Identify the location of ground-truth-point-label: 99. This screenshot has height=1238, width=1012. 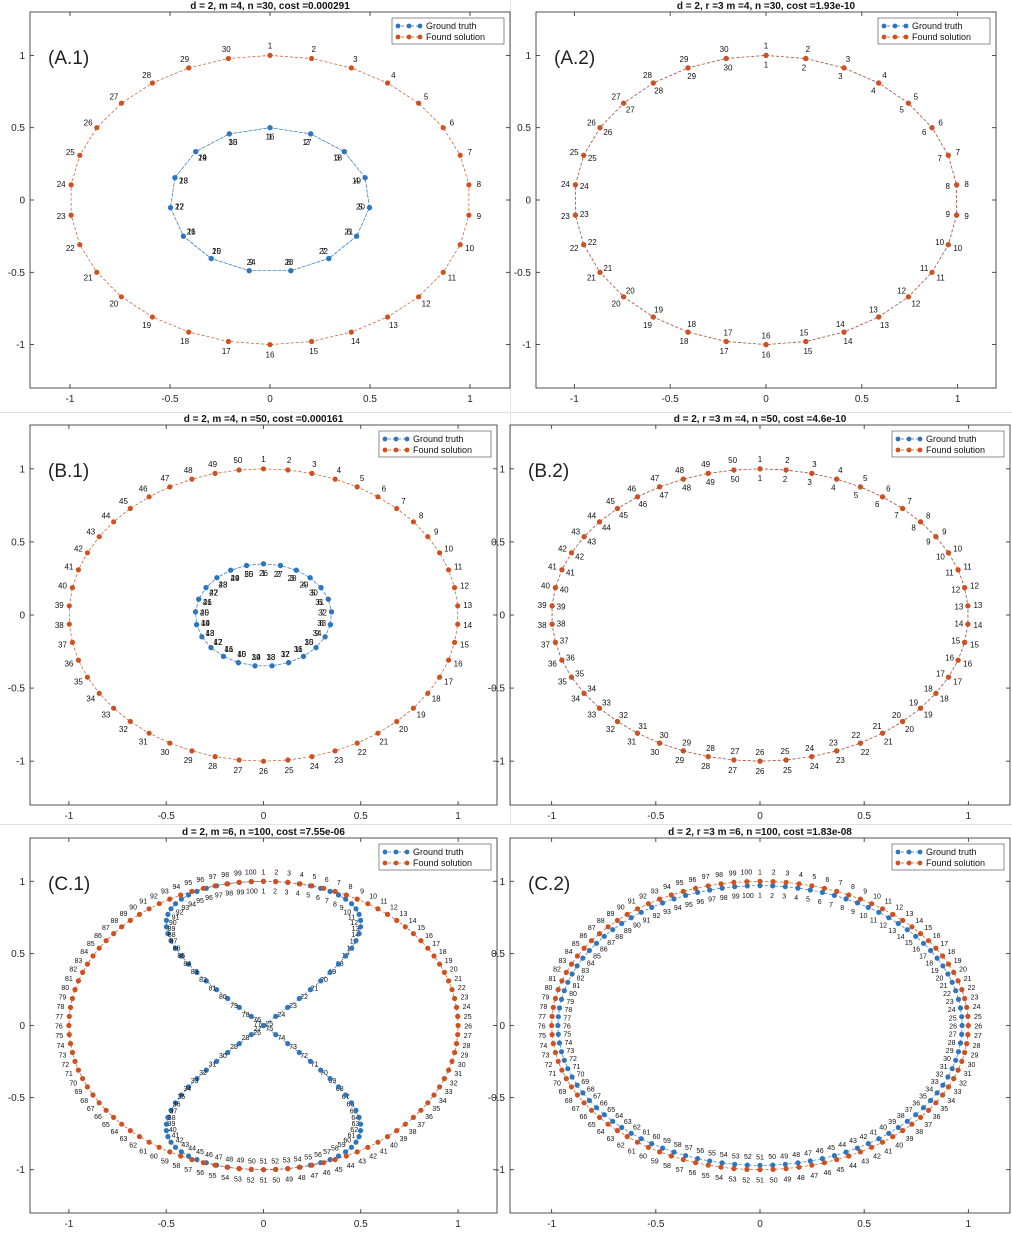
(241, 892).